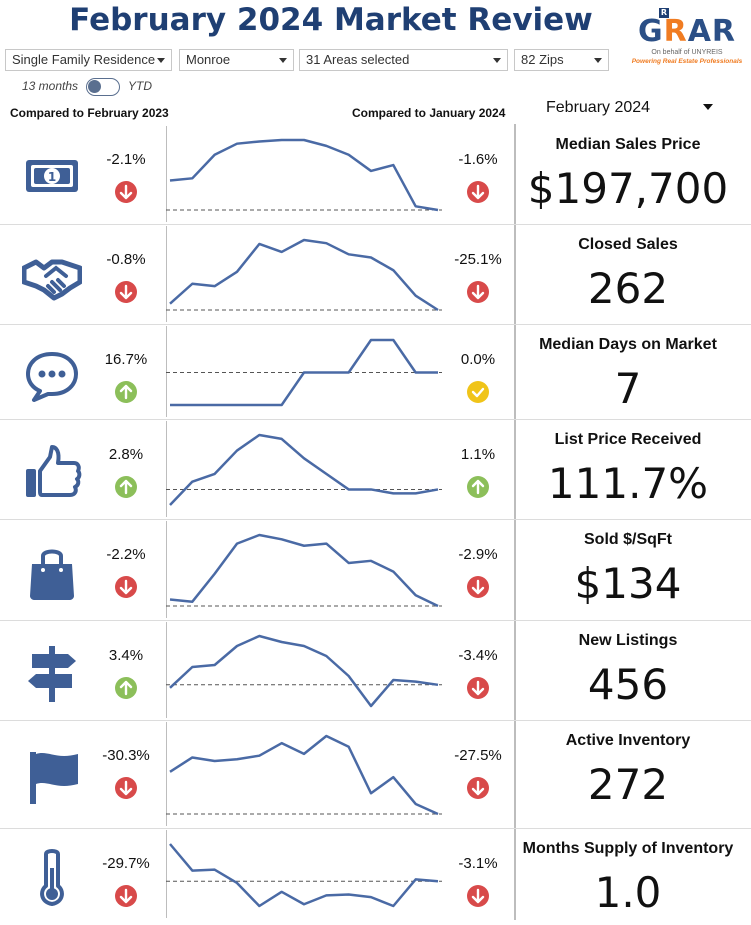 The image size is (751, 925). Describe the element at coordinates (628, 583) in the screenshot. I see `metric-value: $134` at that location.